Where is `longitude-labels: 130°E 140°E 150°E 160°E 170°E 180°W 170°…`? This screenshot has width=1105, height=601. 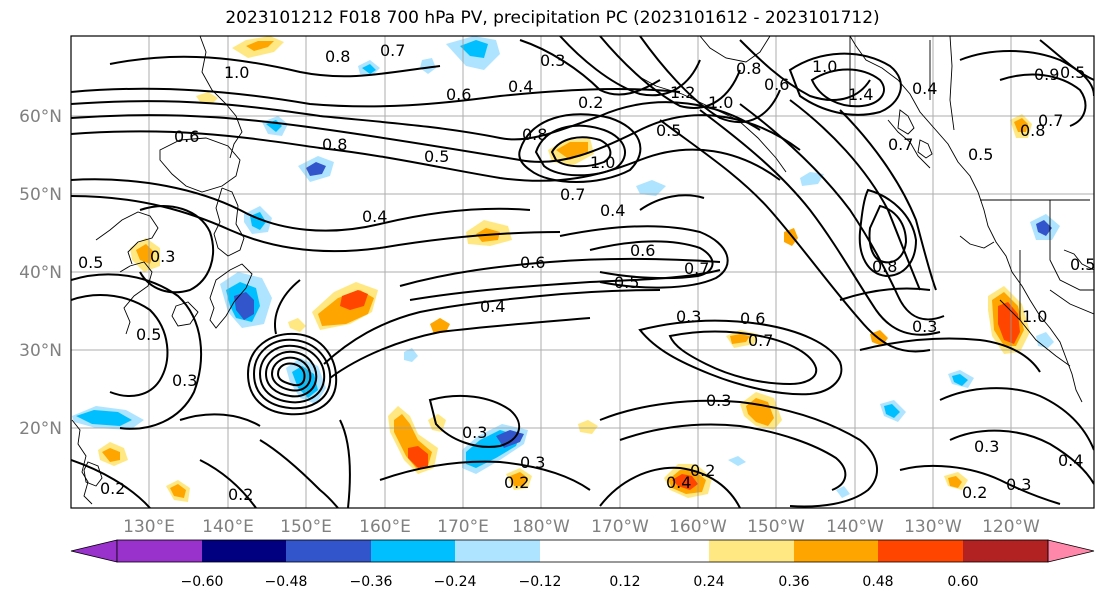
longitude-labels: 130°E 140°E 150°E 160°E 170°E 180°W 170°… is located at coordinates (581, 527).